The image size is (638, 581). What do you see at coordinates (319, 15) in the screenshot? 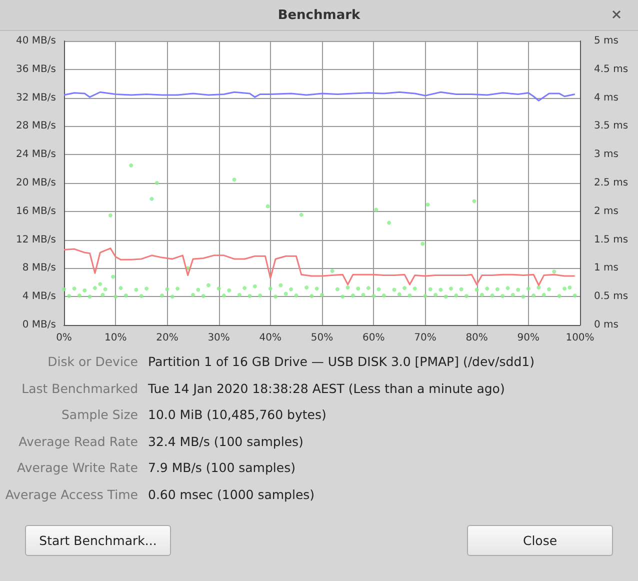
I see `chart-title: Benchmark` at bounding box center [319, 15].